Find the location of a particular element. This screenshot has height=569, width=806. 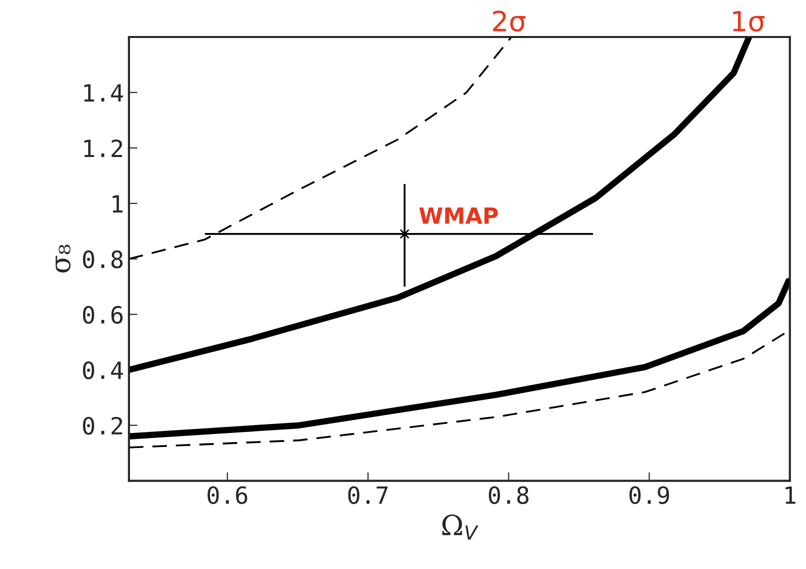

y-tick-label: 1.4 is located at coordinates (103, 93).